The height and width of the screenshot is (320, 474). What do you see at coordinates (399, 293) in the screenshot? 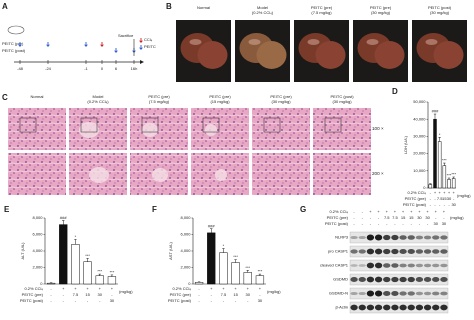
I see `blot-strip` at bounding box center [399, 293].